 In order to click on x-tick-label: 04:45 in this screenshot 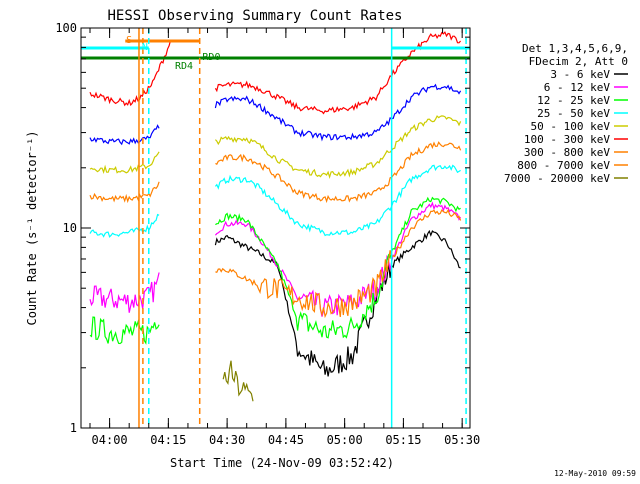, I will do `click(286, 440)`.